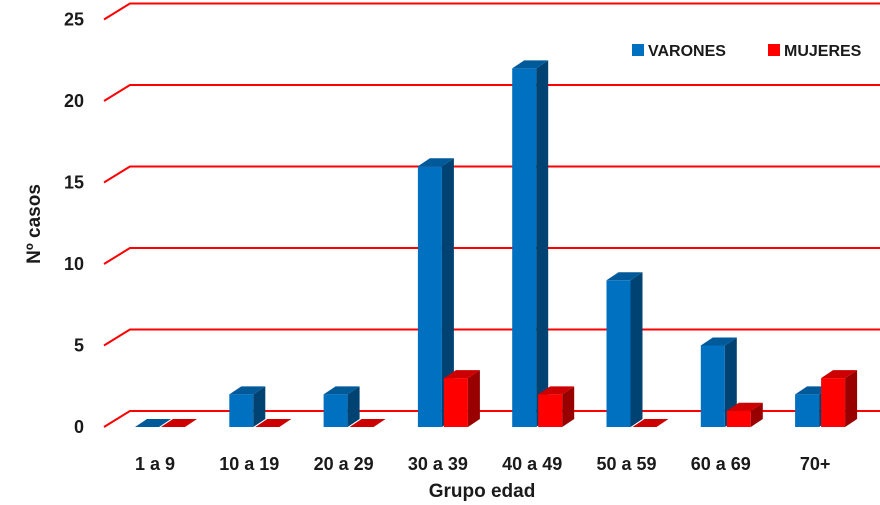  Describe the element at coordinates (532, 464) in the screenshot. I see `x-tick-label: 40 a 49` at that location.